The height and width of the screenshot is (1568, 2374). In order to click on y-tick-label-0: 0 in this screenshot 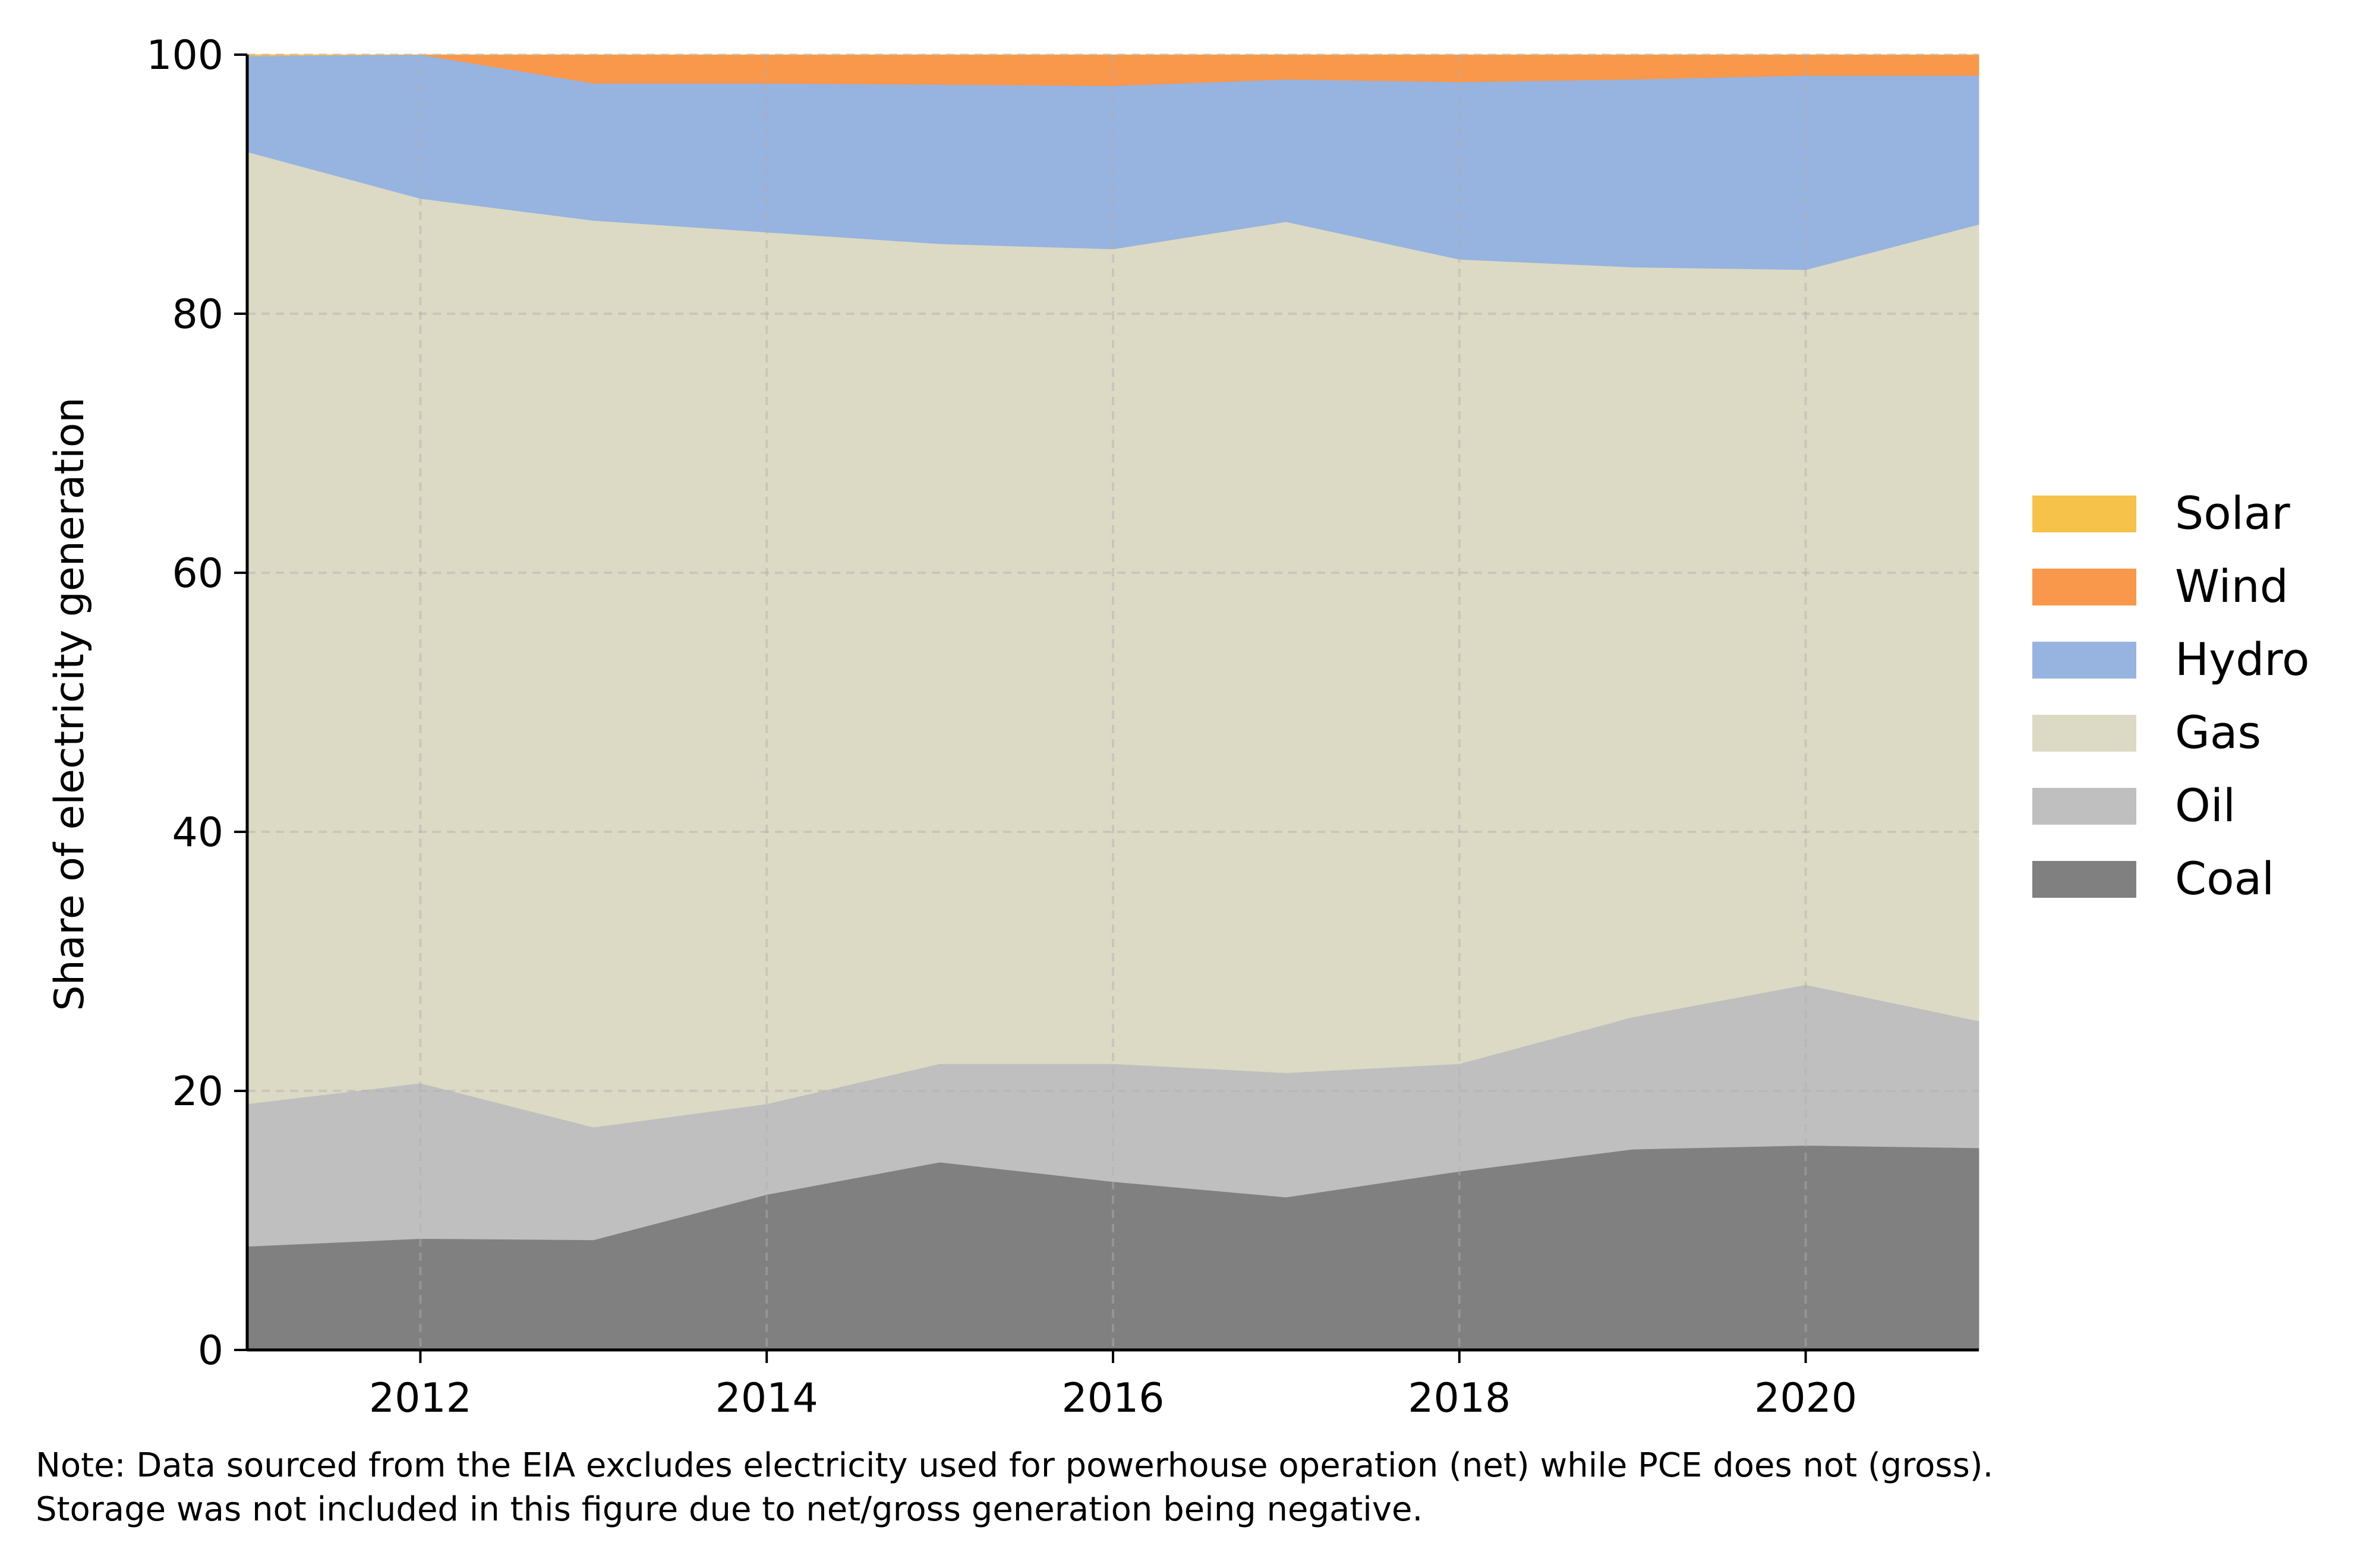, I will do `click(210, 1350)`.